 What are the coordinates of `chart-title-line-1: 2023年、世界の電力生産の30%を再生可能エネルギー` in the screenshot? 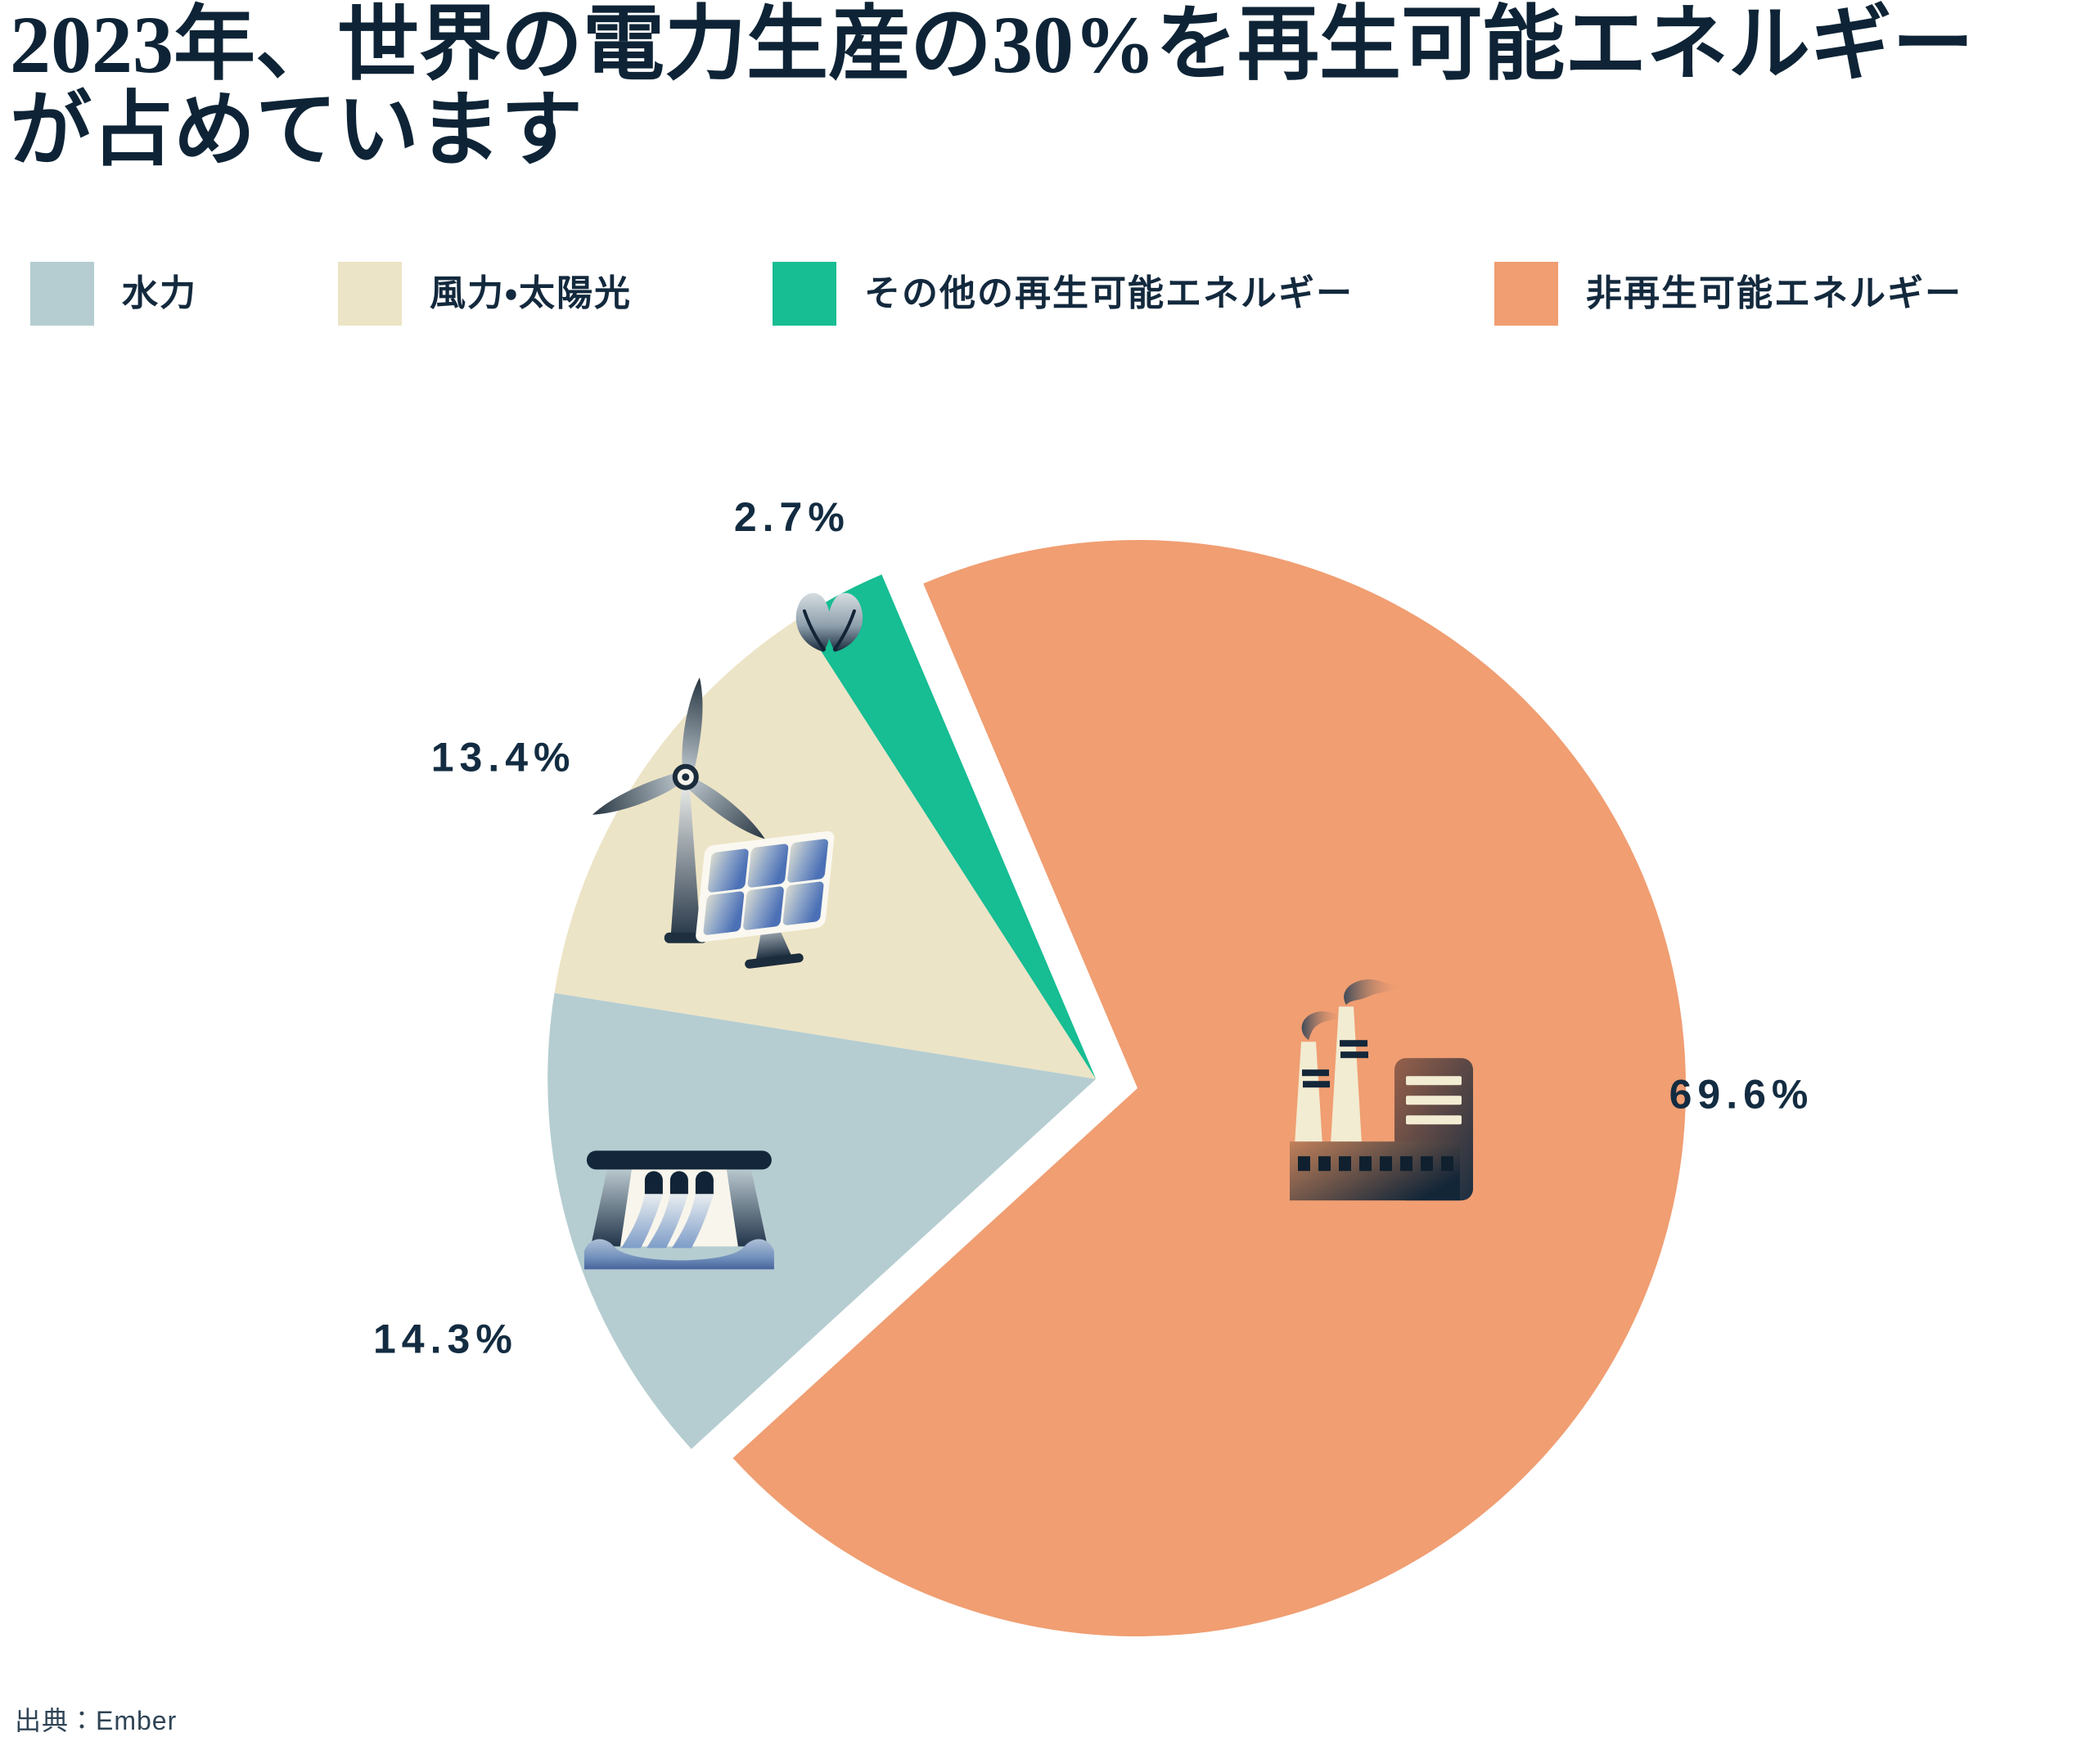 It's located at (992, 45).